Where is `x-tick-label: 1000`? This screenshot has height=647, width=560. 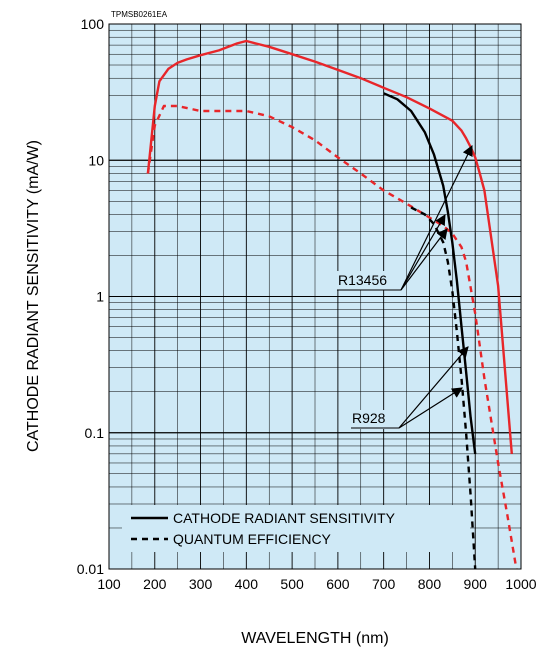 x-tick-label: 1000 is located at coordinates (520, 584).